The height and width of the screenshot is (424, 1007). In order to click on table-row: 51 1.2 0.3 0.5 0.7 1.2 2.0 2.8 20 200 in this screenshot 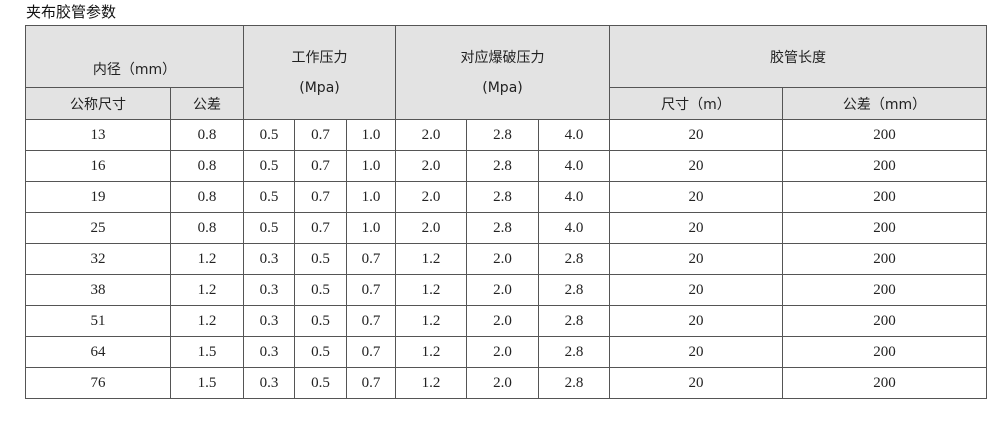, I will do `click(506, 321)`.